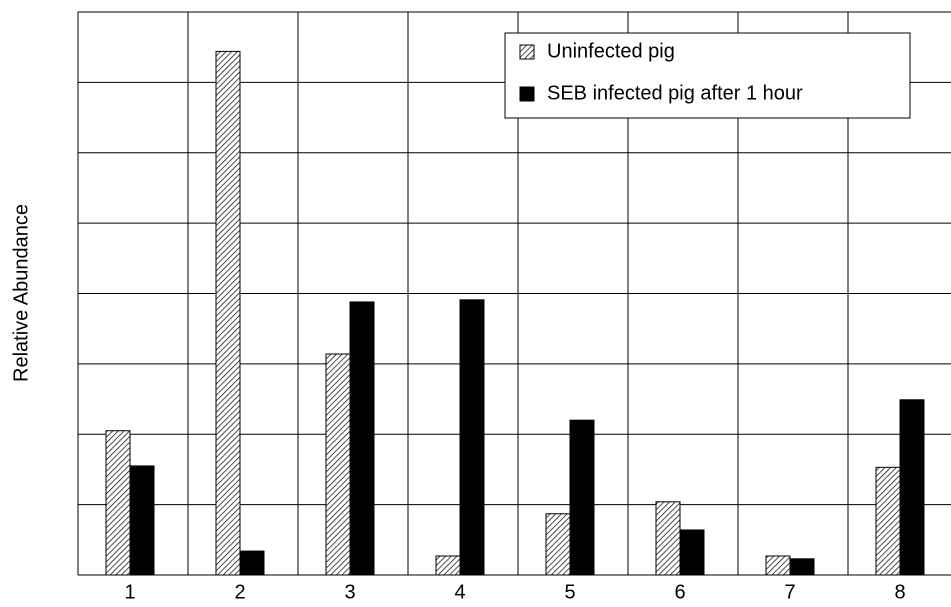  Describe the element at coordinates (239, 592) in the screenshot. I see `x-tick-label: 2` at that location.